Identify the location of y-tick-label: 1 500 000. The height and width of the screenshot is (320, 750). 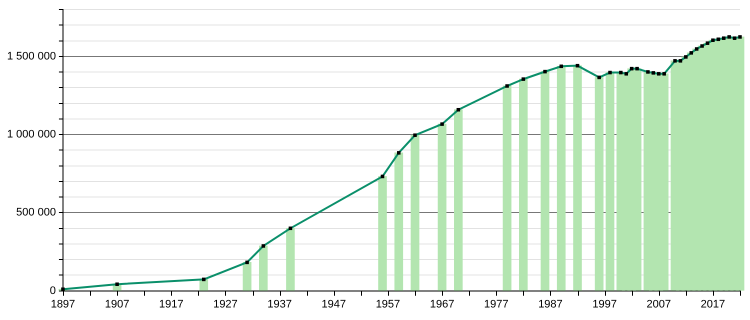
(31, 56).